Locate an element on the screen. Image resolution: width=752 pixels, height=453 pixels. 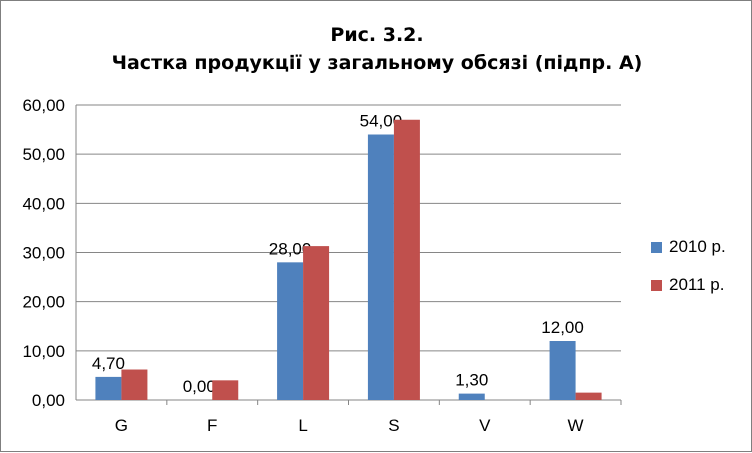
y-tick-label: 10,00 is located at coordinates (43, 351).